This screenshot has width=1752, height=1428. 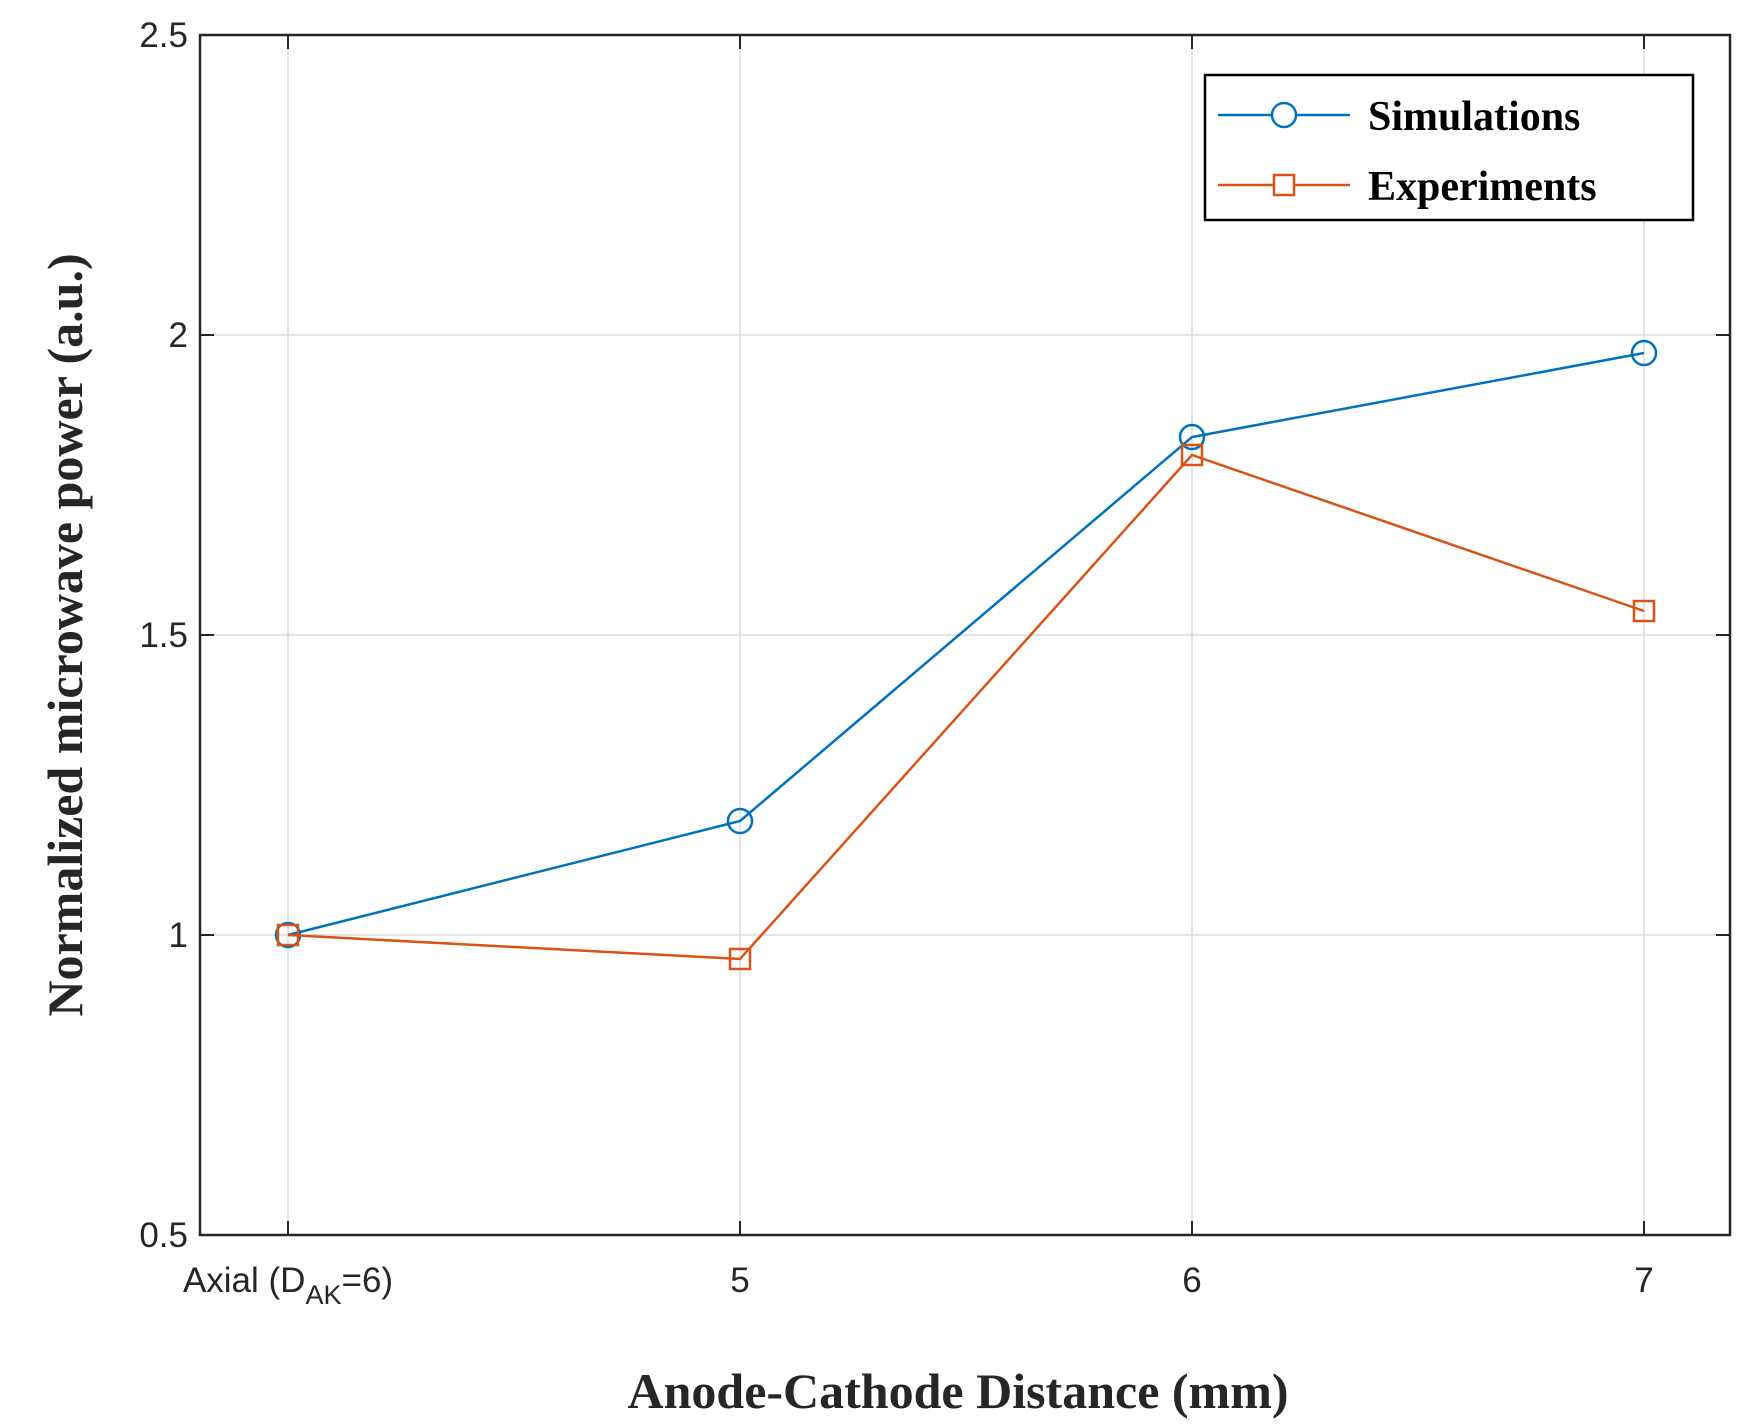 What do you see at coordinates (1643, 1280) in the screenshot?
I see `x-tick-label: 7` at bounding box center [1643, 1280].